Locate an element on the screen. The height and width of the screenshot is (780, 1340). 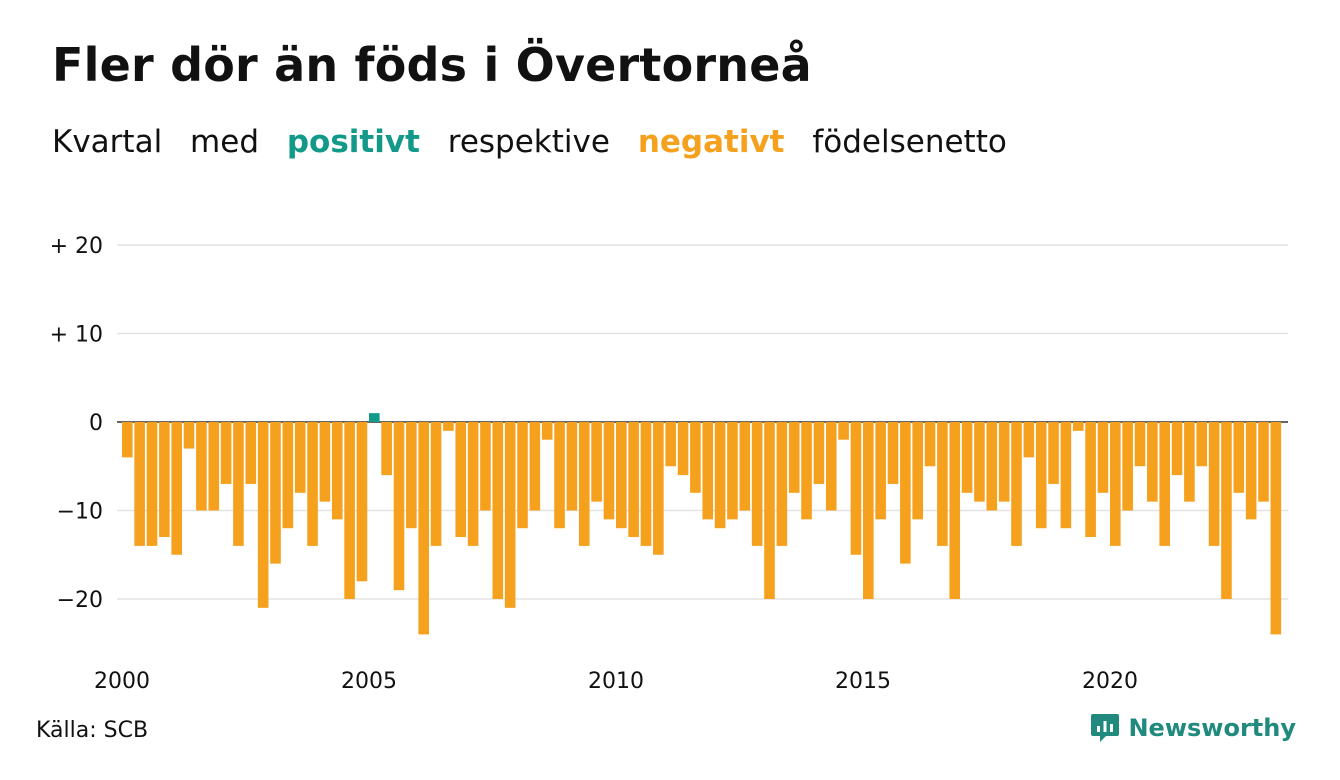
x-tick-label: 2000 is located at coordinates (122, 681).